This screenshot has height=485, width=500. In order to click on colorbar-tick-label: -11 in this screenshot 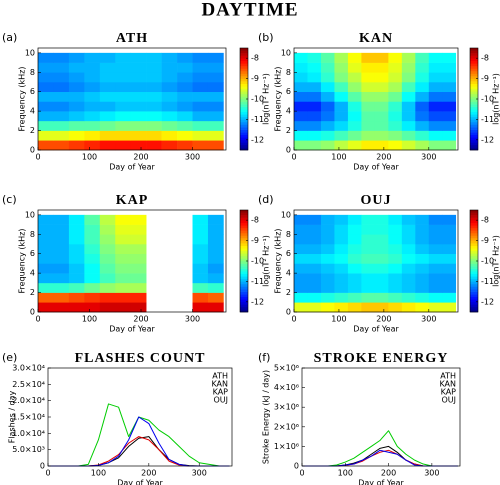, I will do `click(487, 119)`.